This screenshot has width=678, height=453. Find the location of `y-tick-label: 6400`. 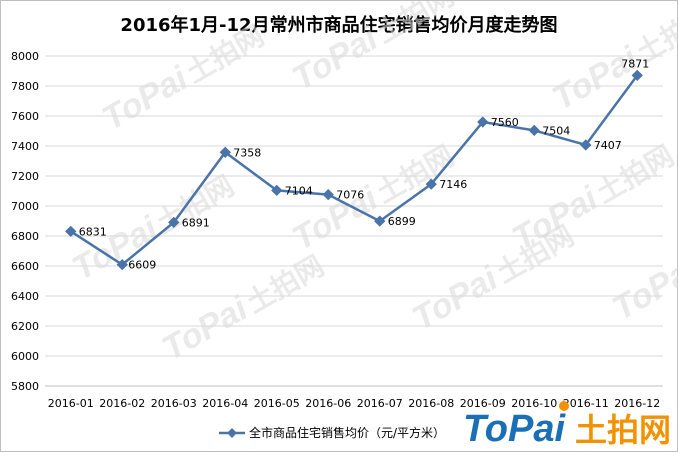

y-tick-label: 6400 is located at coordinates (25, 296).